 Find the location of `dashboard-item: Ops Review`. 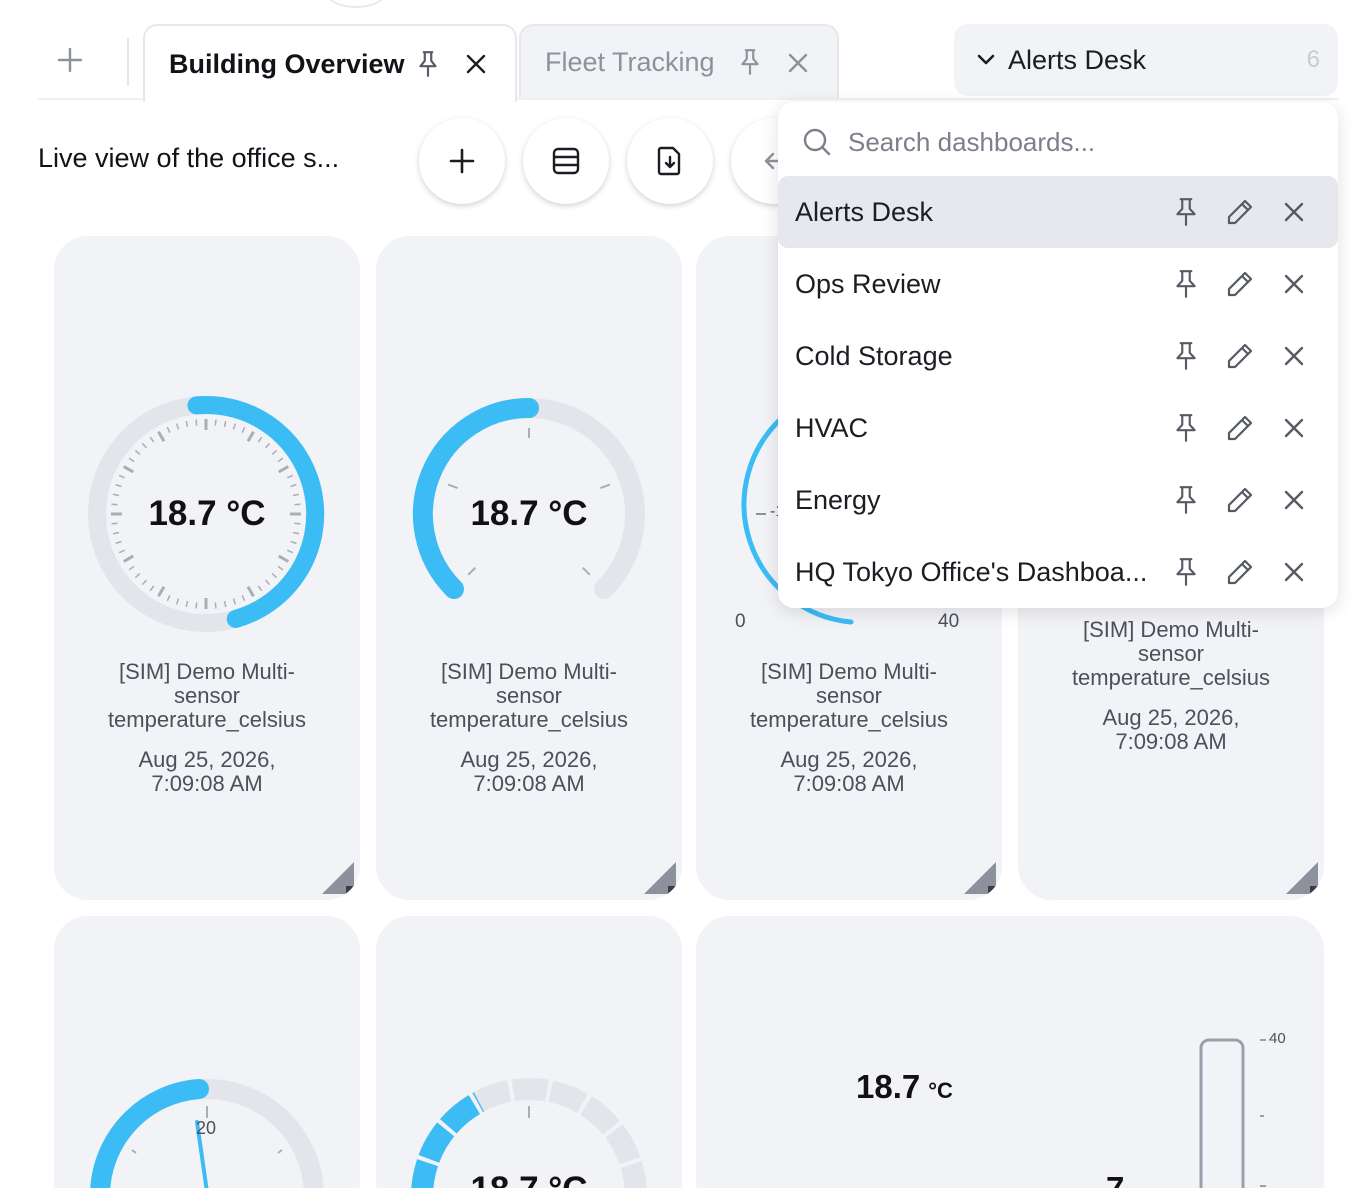

dashboard-item: Ops Review is located at coordinates (1058, 284).